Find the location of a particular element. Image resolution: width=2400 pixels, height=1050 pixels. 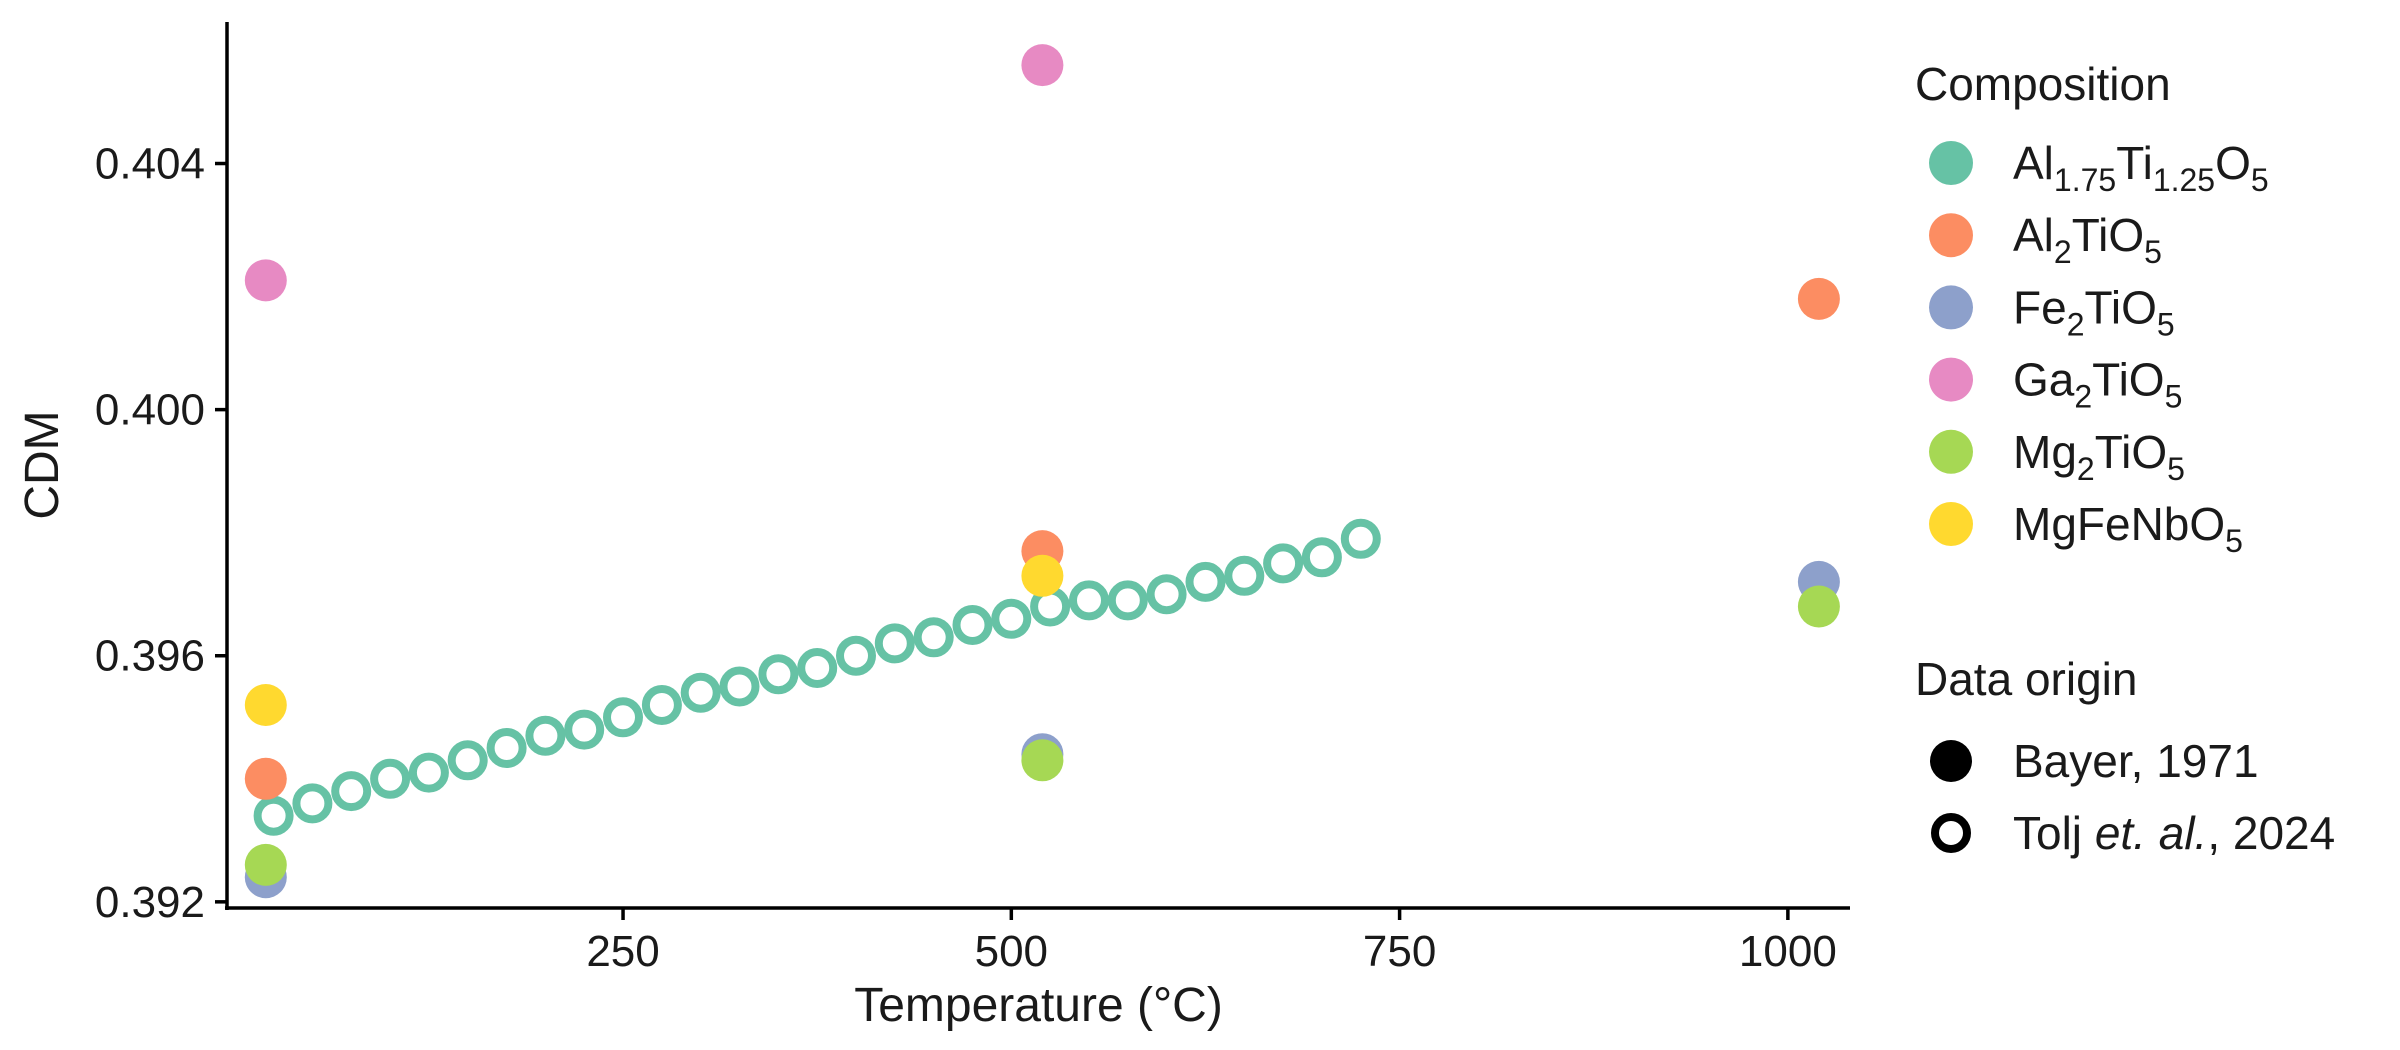

legend-label-origin: Tolj et. al., 2024 is located at coordinates (2174, 833).